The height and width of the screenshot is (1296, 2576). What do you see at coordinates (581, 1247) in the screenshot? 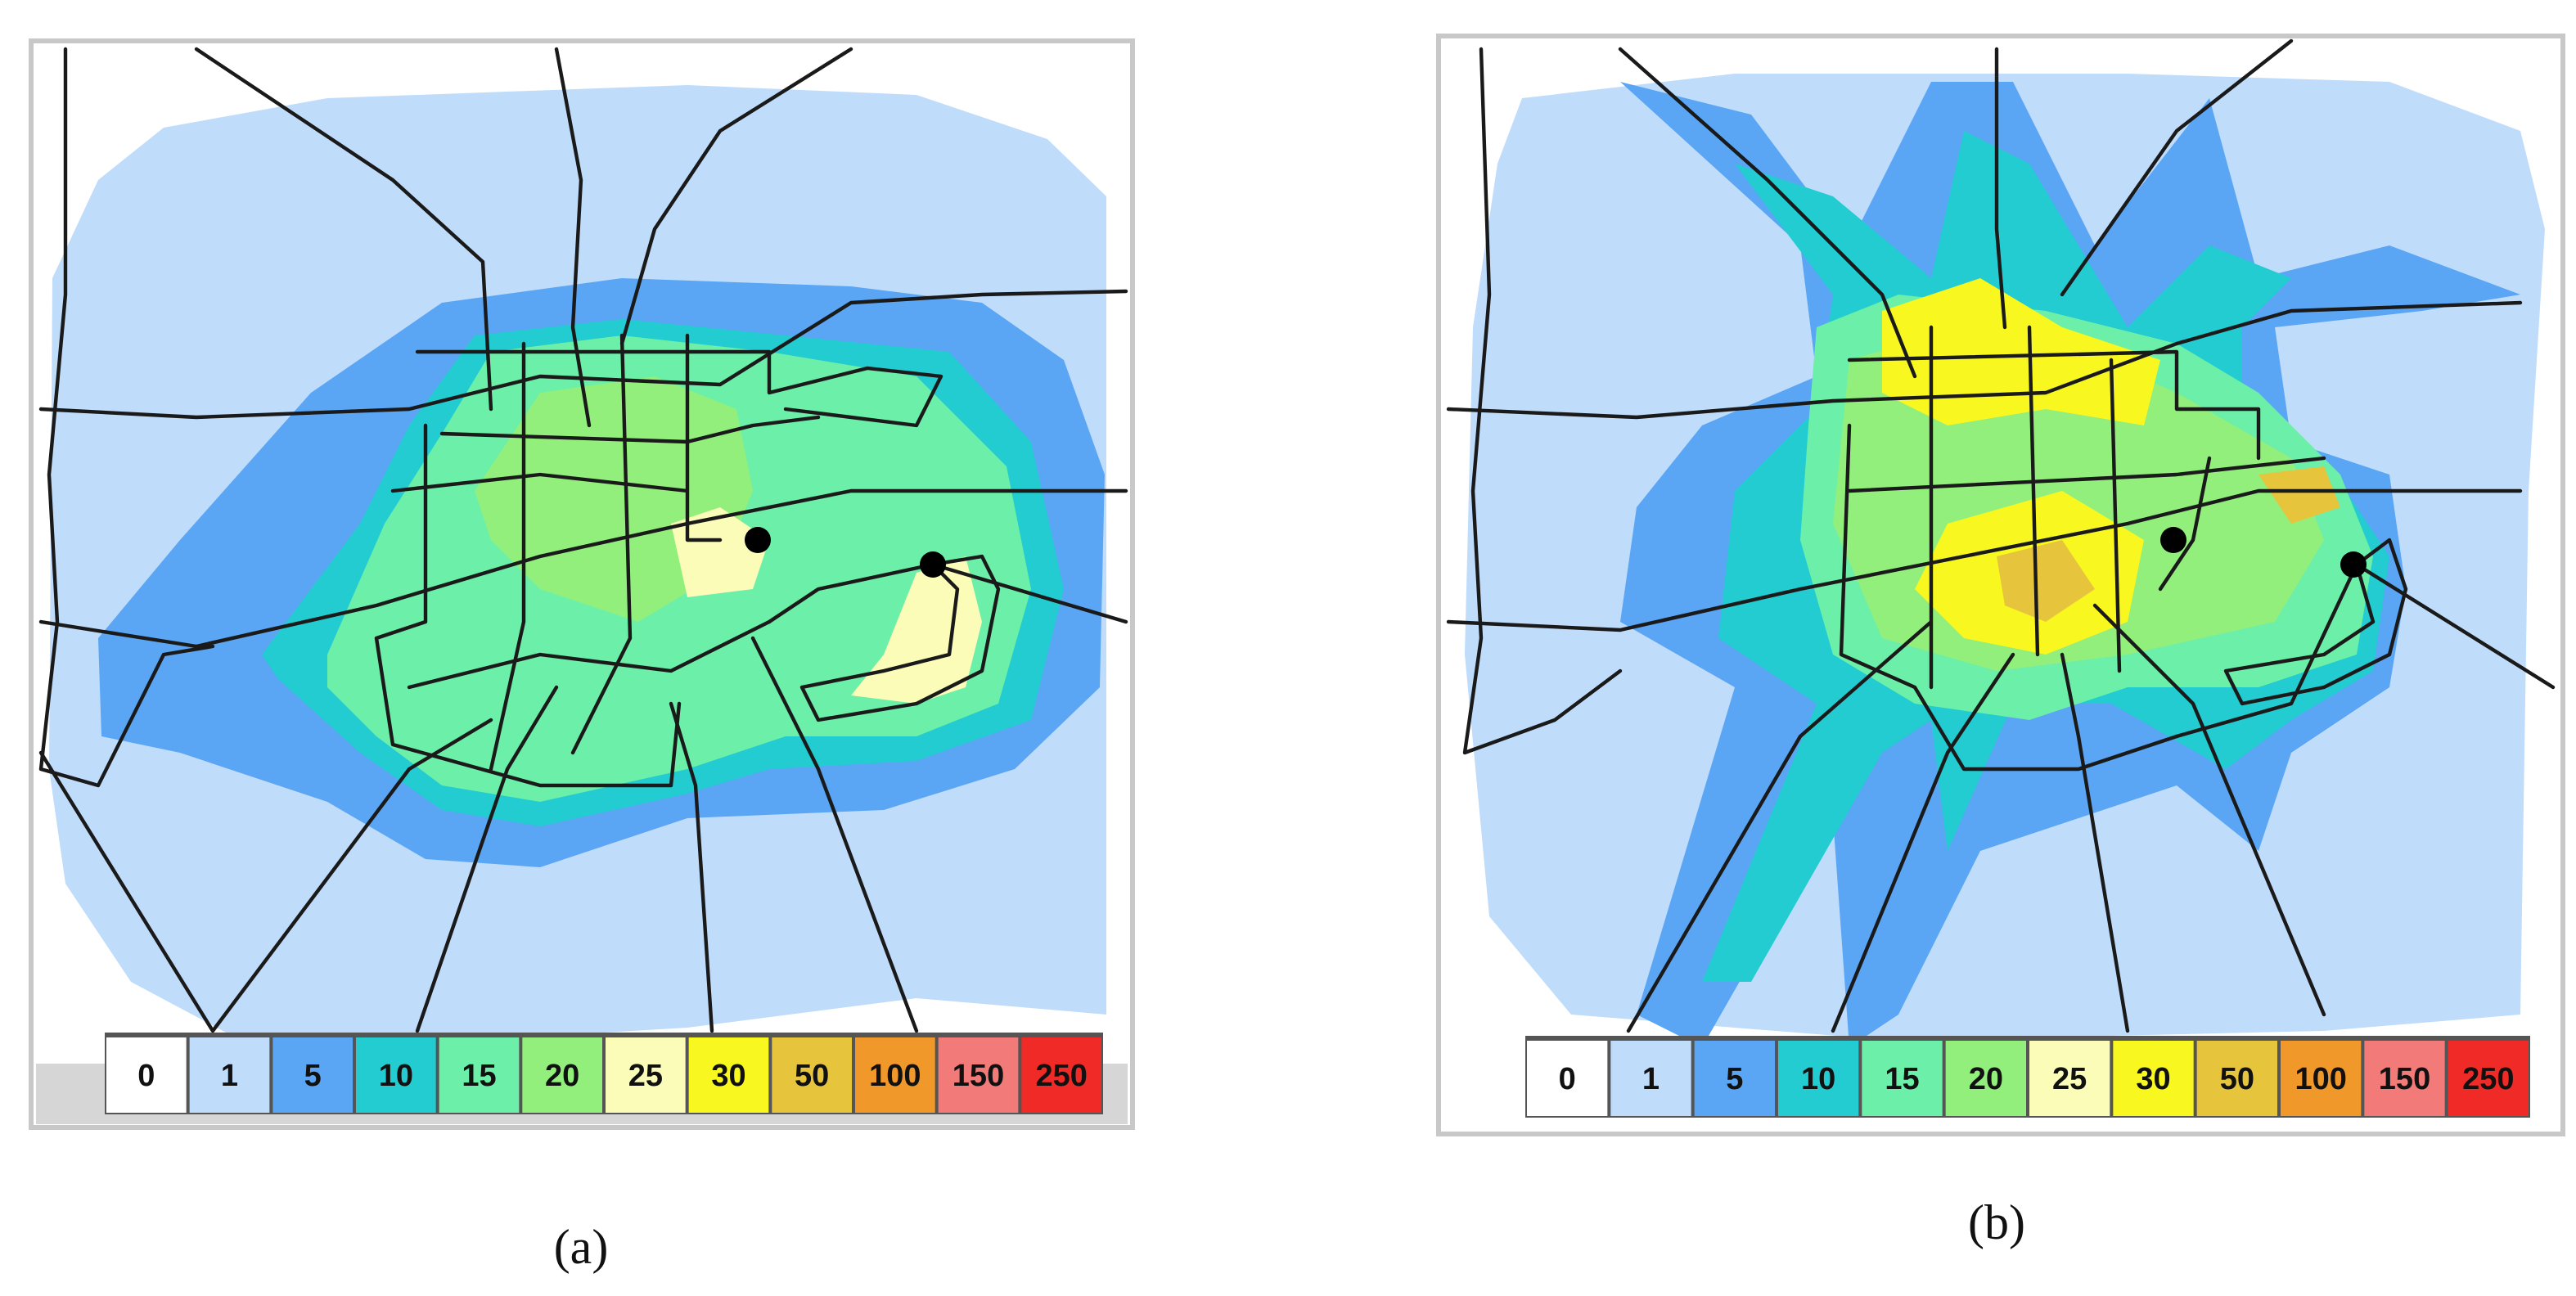
I see `panel-label: (a)` at bounding box center [581, 1247].